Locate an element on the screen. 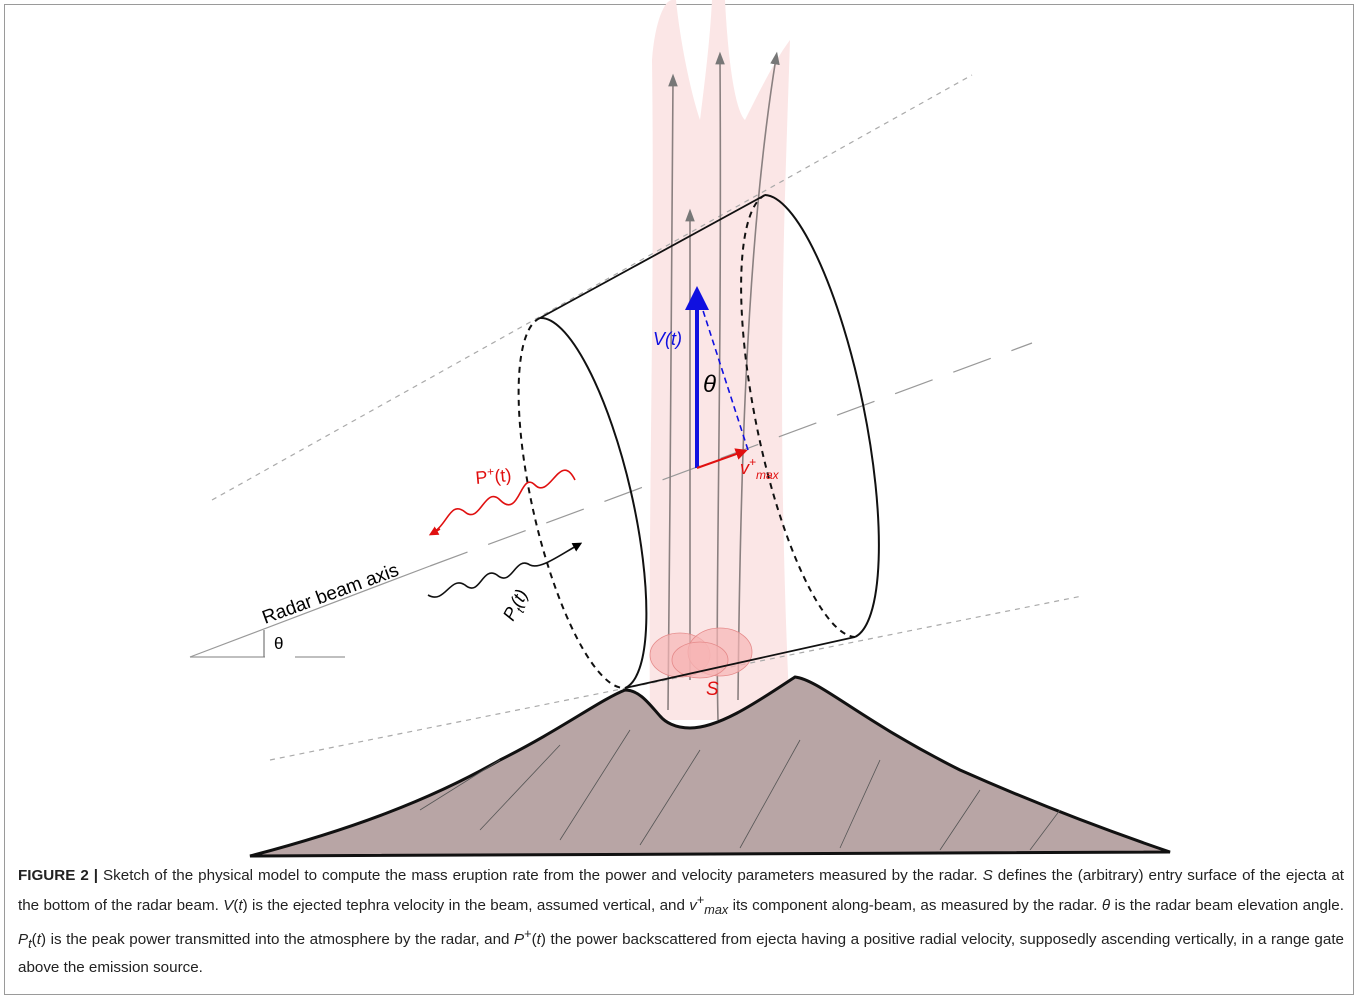  vmax-label: v+max is located at coordinates (760, 468).